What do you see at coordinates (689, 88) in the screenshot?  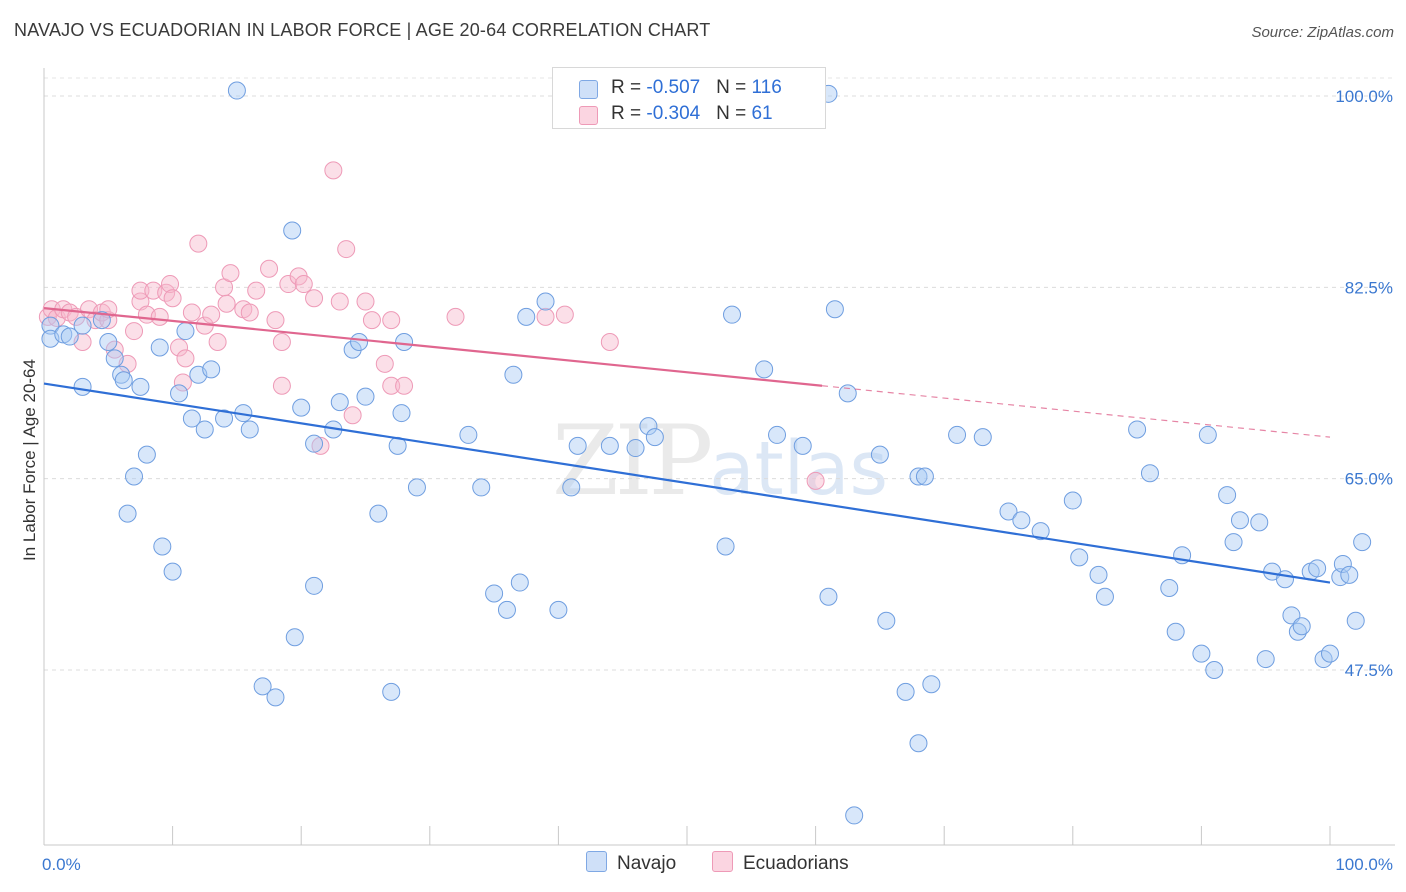 I see `legend-row-navajo: R = -0.507 N = 116` at bounding box center [689, 88].